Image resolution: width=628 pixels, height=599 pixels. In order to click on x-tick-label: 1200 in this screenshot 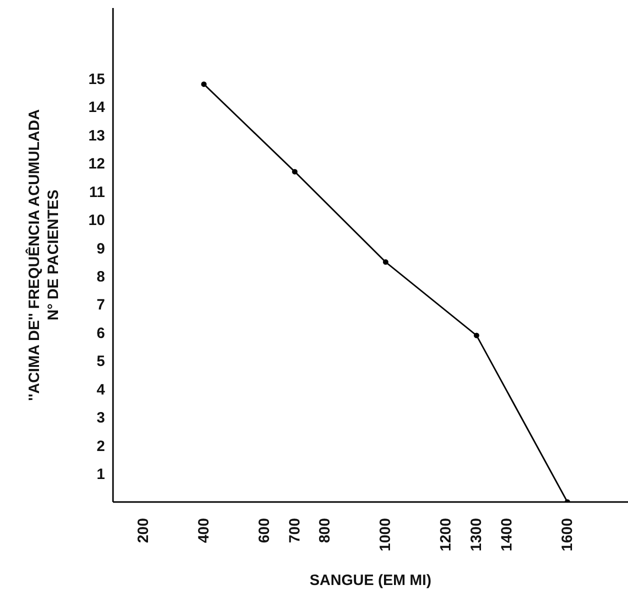, I will do `click(446, 535)`.